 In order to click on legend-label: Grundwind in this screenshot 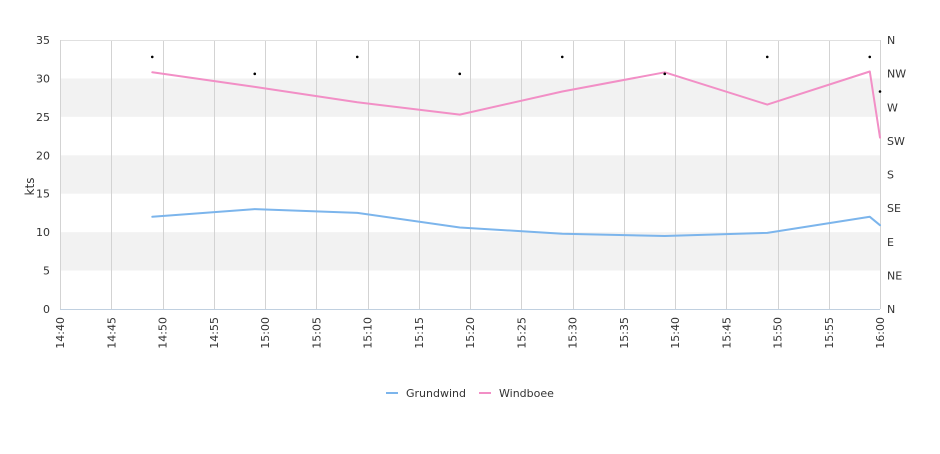, I will do `click(436, 393)`.